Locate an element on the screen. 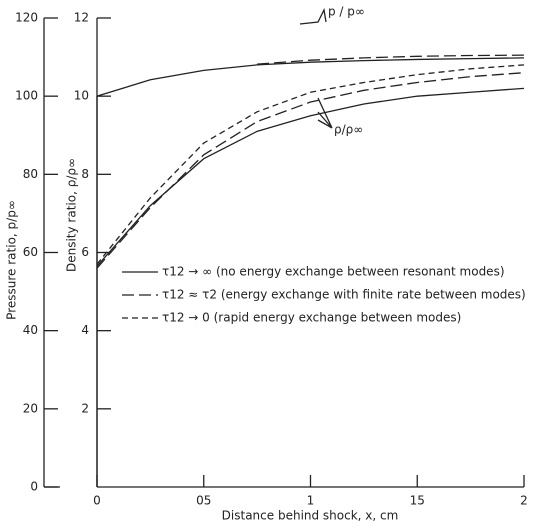 The height and width of the screenshot is (528, 550). y2-tick-label: 60 is located at coordinates (30, 252).